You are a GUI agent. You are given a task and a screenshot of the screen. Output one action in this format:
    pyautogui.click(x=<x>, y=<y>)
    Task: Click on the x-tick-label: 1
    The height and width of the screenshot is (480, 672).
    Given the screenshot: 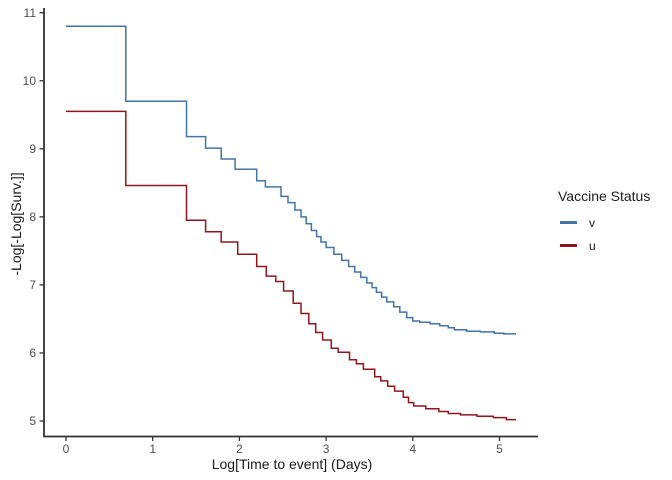 What is the action you would take?
    pyautogui.click(x=152, y=449)
    